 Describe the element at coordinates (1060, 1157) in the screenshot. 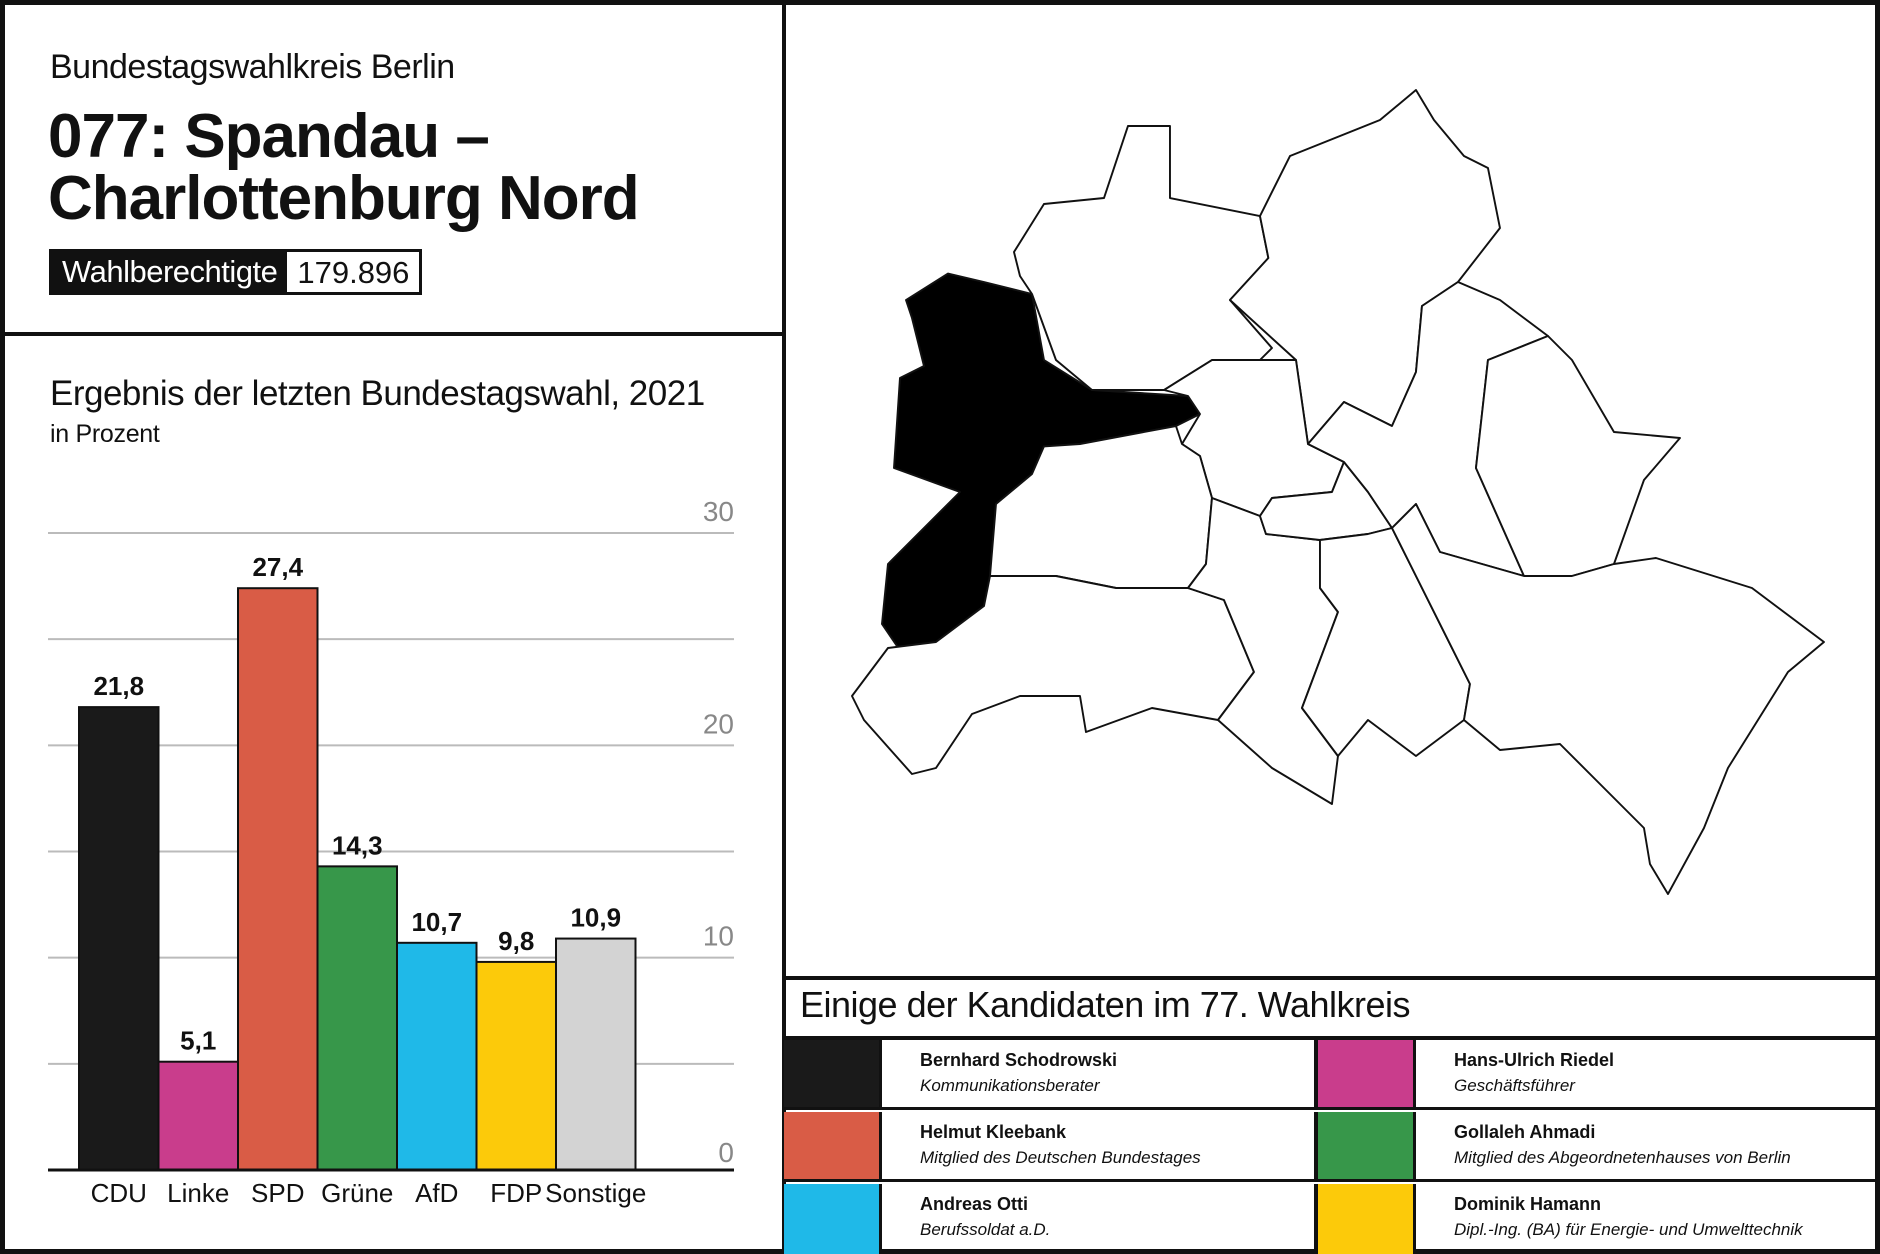

I see `candidate-role: Mitglied des Deutschen Bundestages` at that location.